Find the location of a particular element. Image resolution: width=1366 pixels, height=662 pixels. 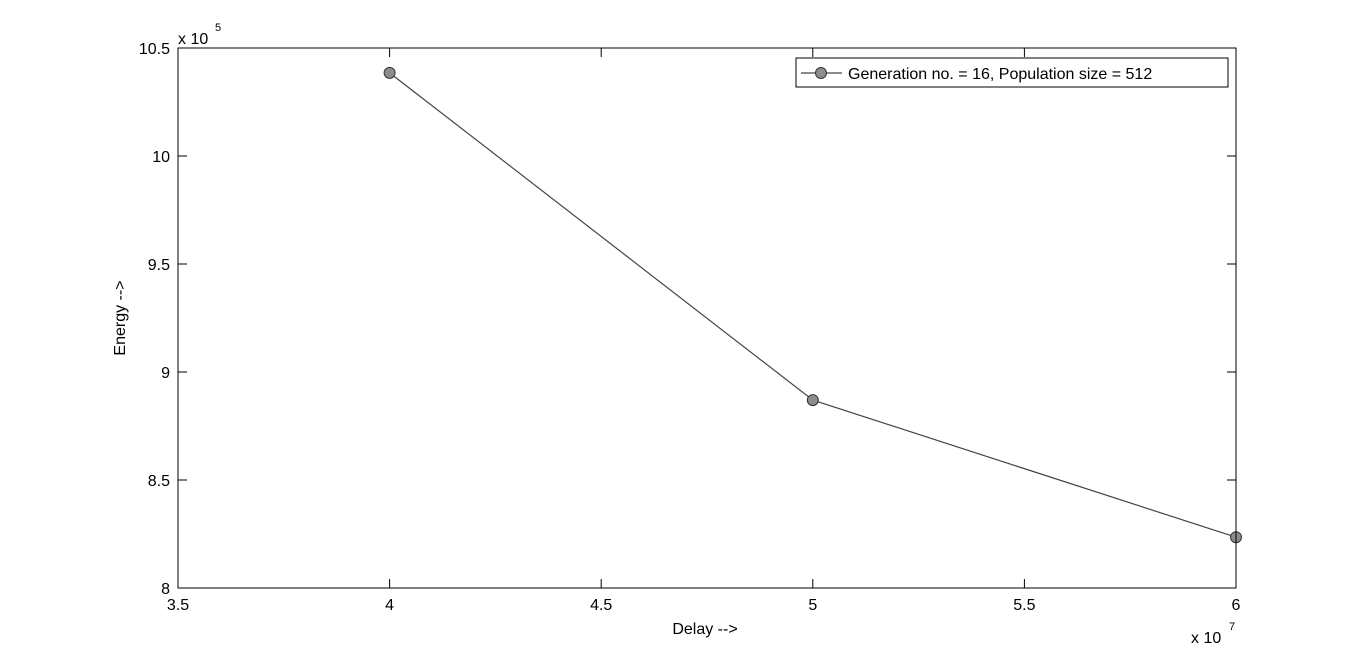

y-tick-label: 8 is located at coordinates (165, 589).